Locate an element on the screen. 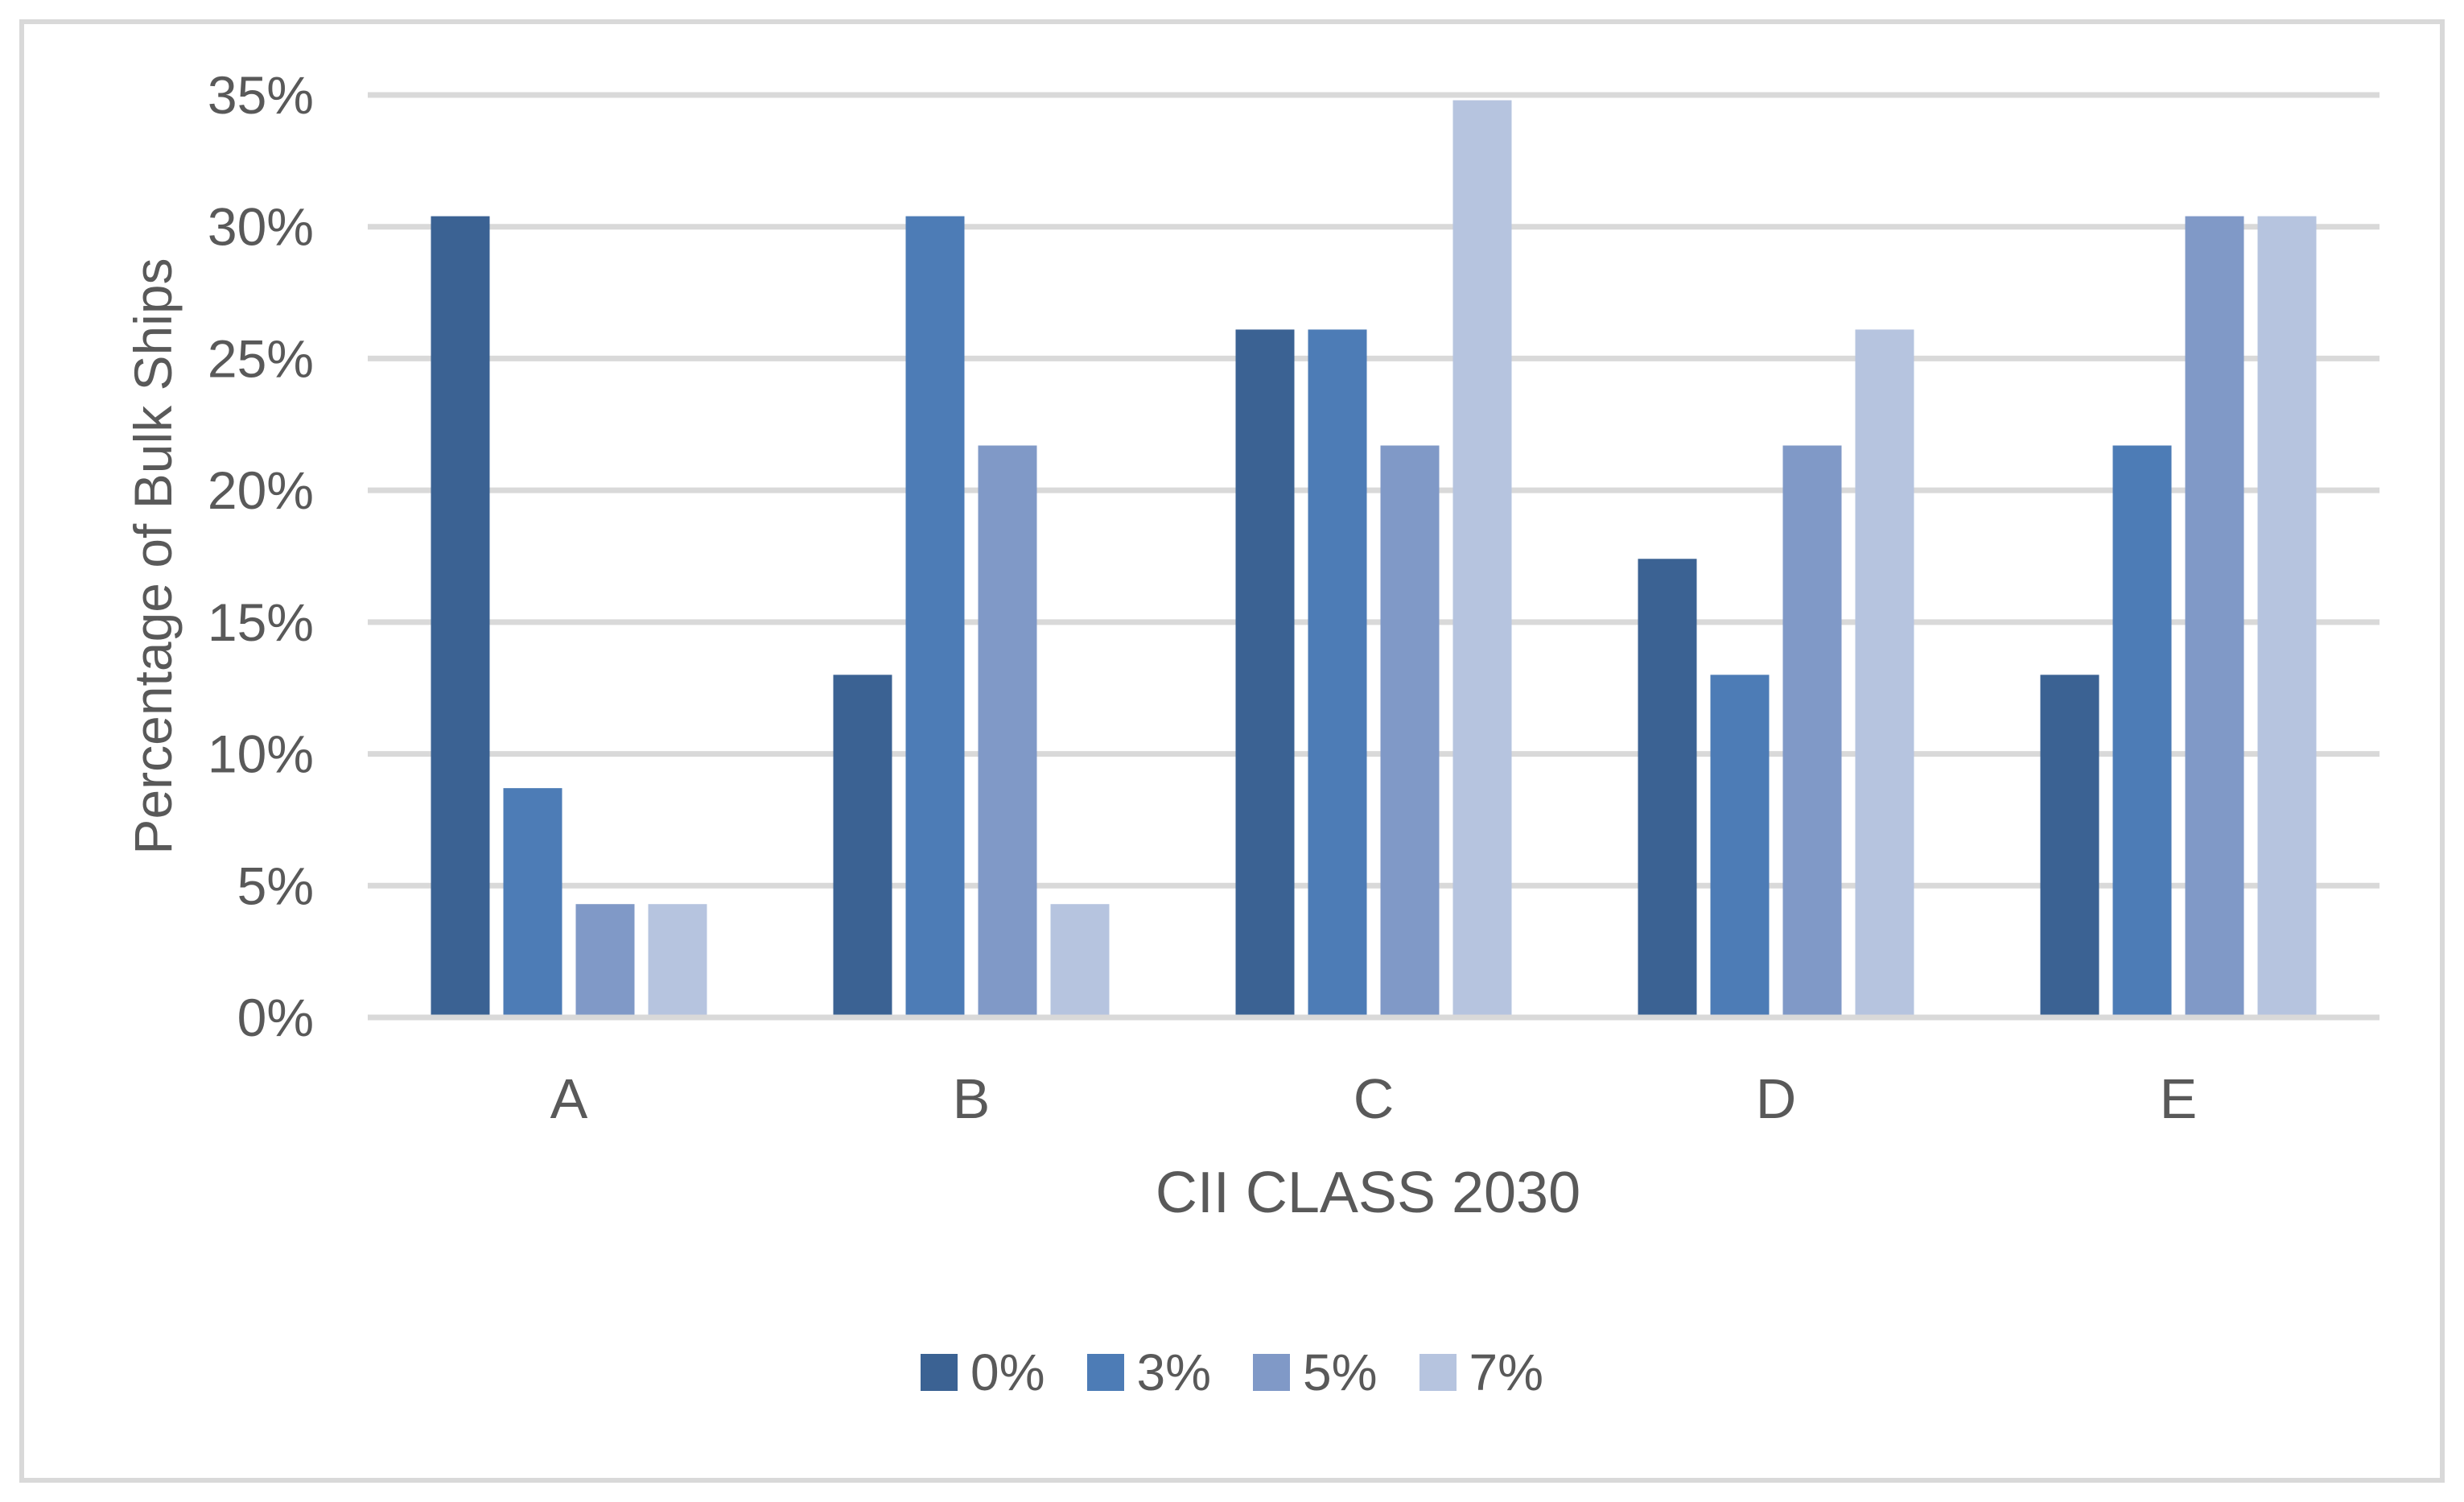  bar-B-0% is located at coordinates (862, 846).